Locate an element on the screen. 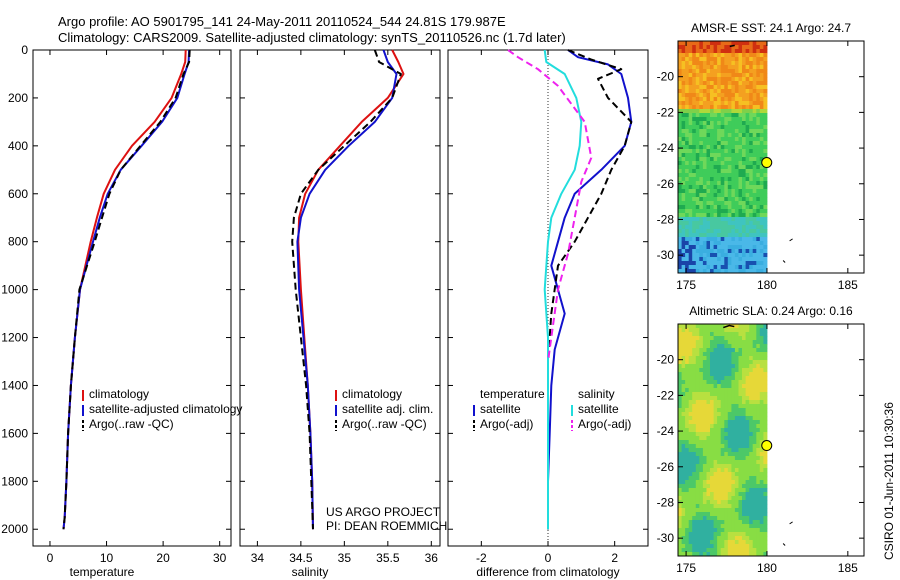 The image size is (900, 580). legend-label: satellite is located at coordinates (598, 409).